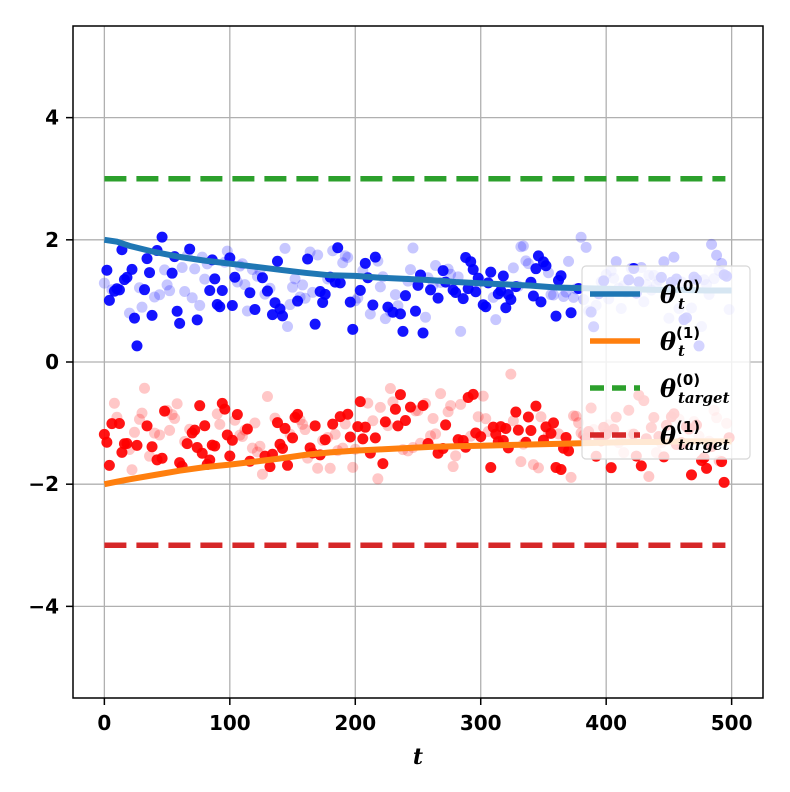  Describe the element at coordinates (688, 380) in the screenshot. I see `legend-sup-target0: (0)` at that location.